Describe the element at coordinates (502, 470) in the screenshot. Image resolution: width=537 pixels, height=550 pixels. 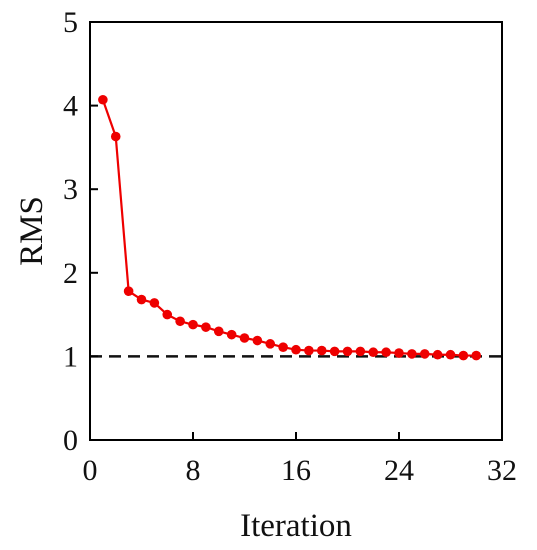
I see `x-tick-label: 32` at that location.